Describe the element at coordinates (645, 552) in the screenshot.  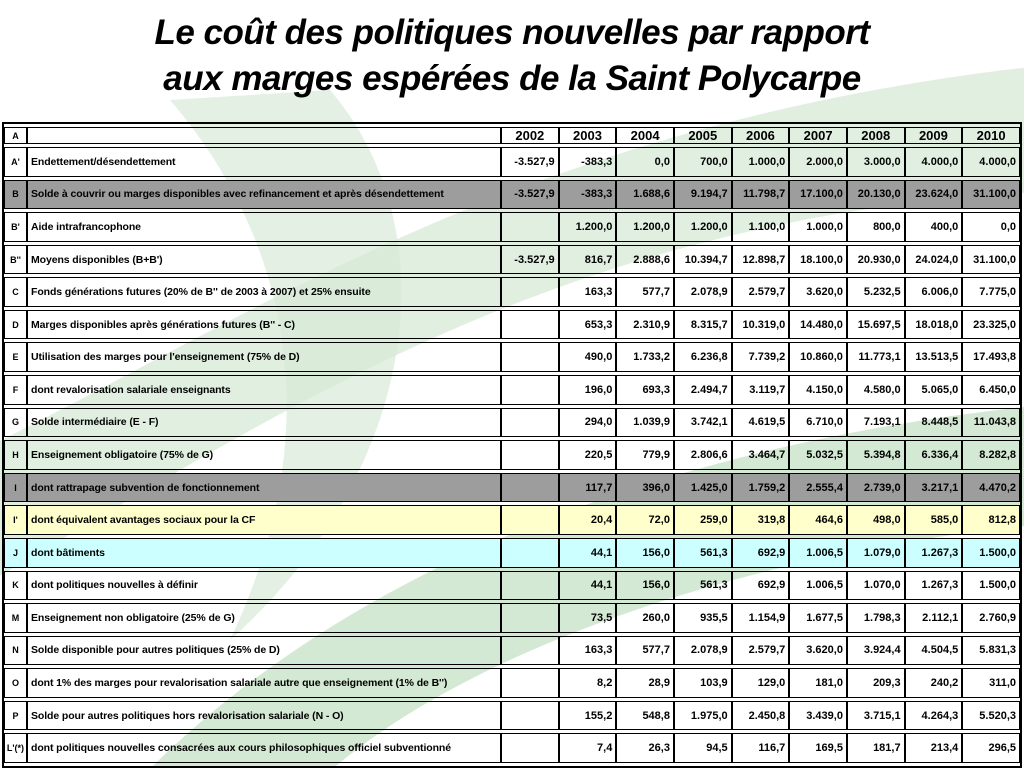
I see `cell-value: 156,0` at that location.